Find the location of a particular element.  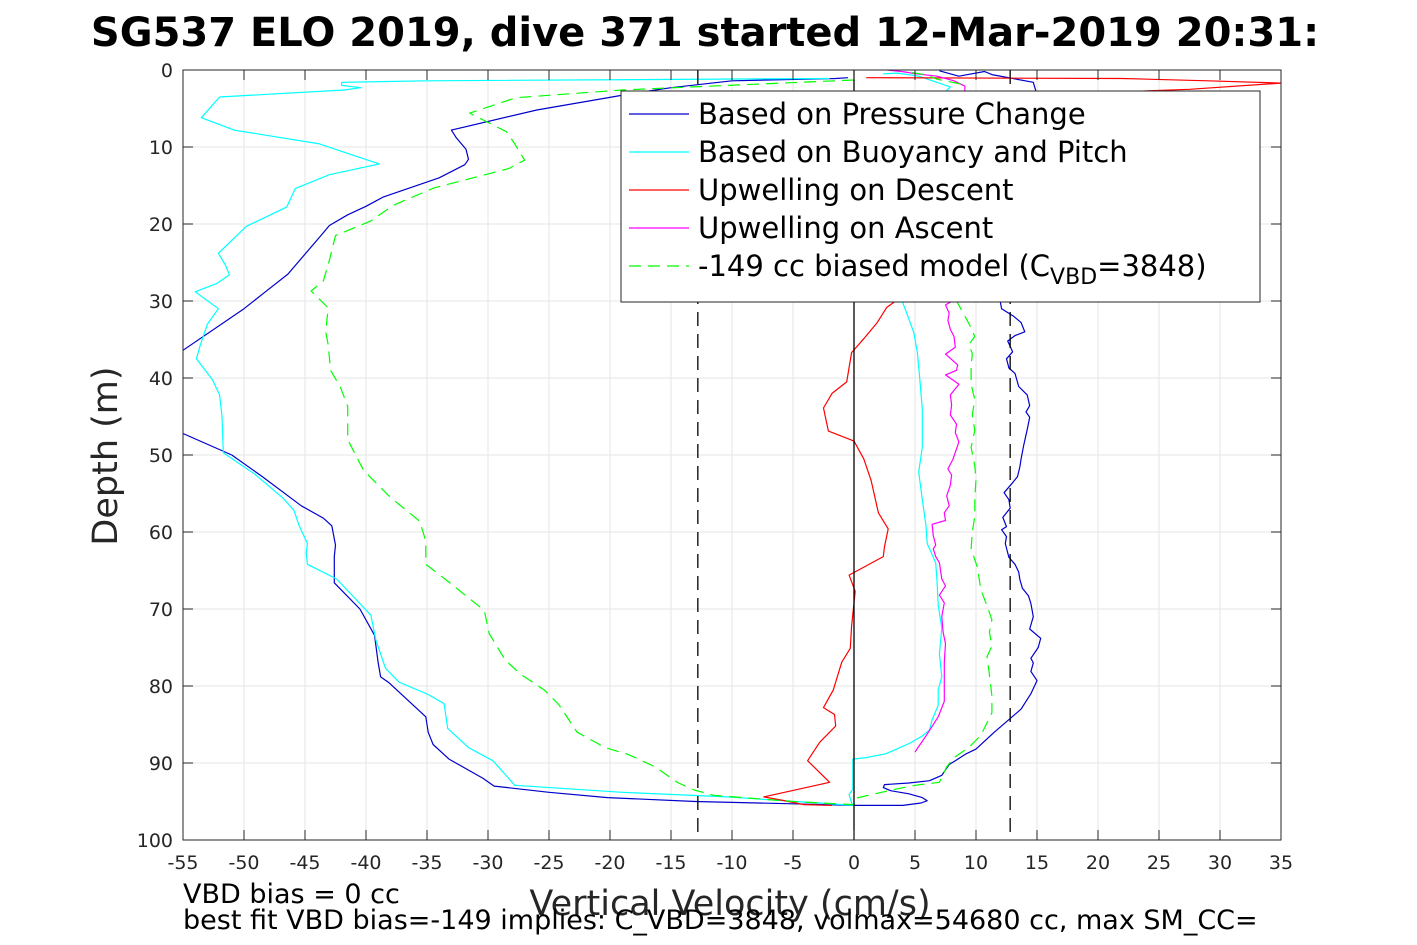

x-tick-label: 5 is located at coordinates (915, 863).